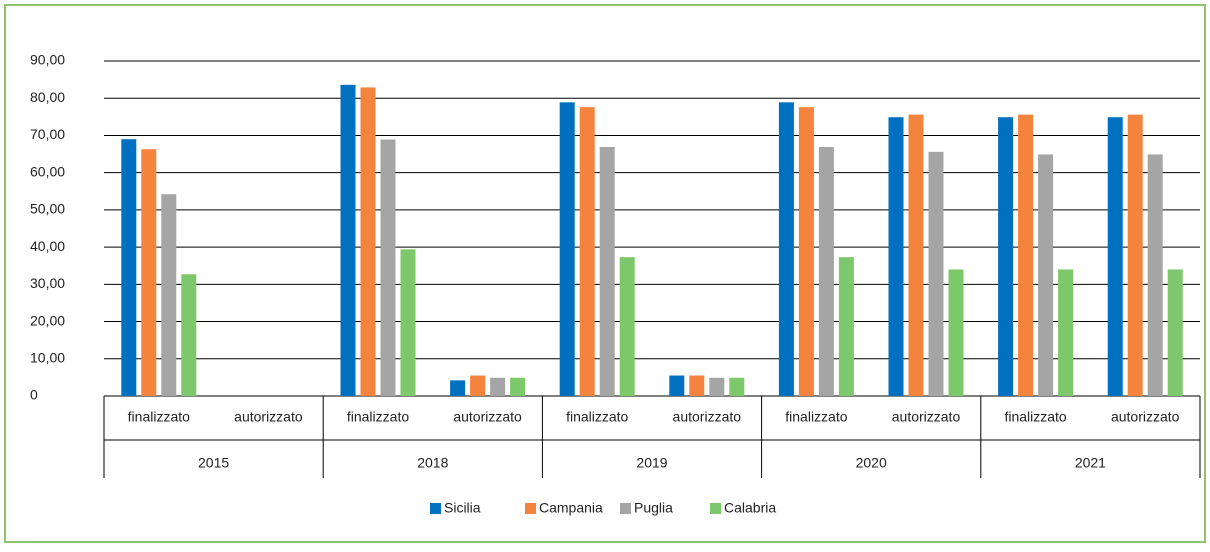  What do you see at coordinates (462, 508) in the screenshot?
I see `legend-label: Sicilia` at bounding box center [462, 508].